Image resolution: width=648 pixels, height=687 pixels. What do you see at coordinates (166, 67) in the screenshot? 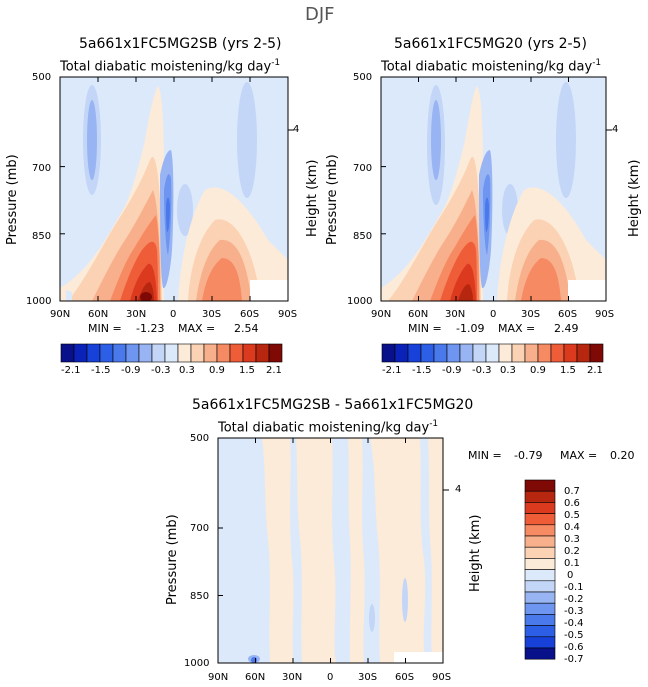
I see `panel-a-subtitle-text: Total diabatic moistening/kg day` at bounding box center [166, 67].